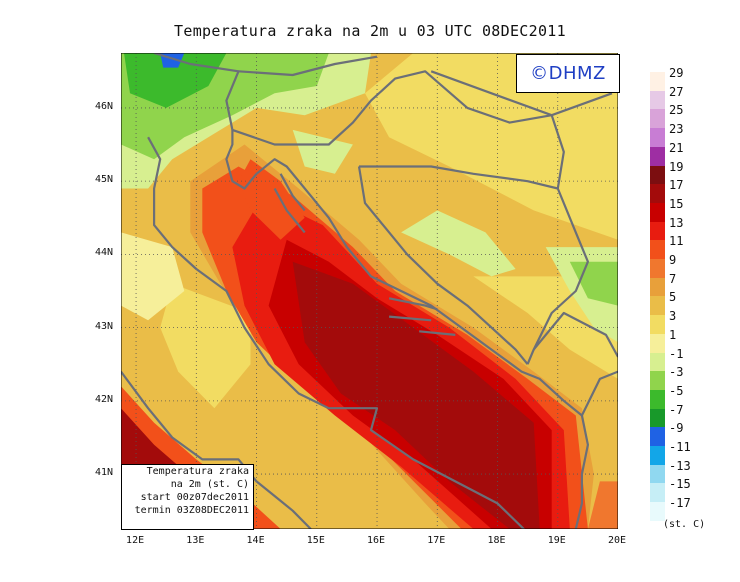  What do you see at coordinates (521, 93) in the screenshot?
I see `border-hungary` at bounding box center [521, 93].